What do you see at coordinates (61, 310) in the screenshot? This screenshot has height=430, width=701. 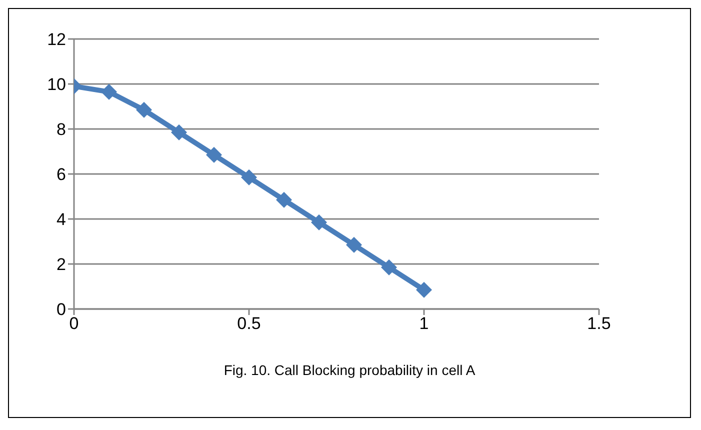 I see `y-tick-label: 0` at bounding box center [61, 310].